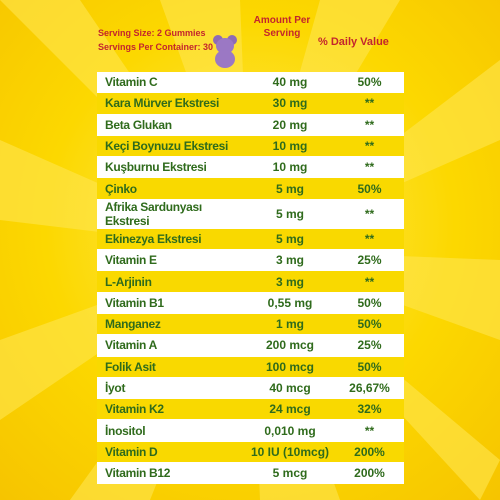  I want to click on nutrient-name: Folik Asit, so click(171, 367).